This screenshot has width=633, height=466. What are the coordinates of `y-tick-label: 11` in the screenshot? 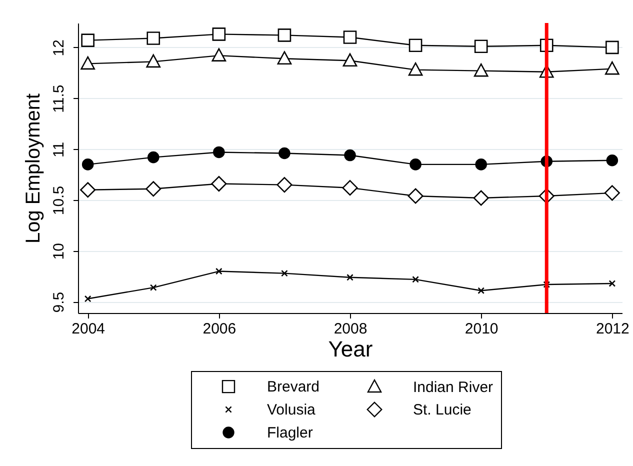 It's located at (59, 150).